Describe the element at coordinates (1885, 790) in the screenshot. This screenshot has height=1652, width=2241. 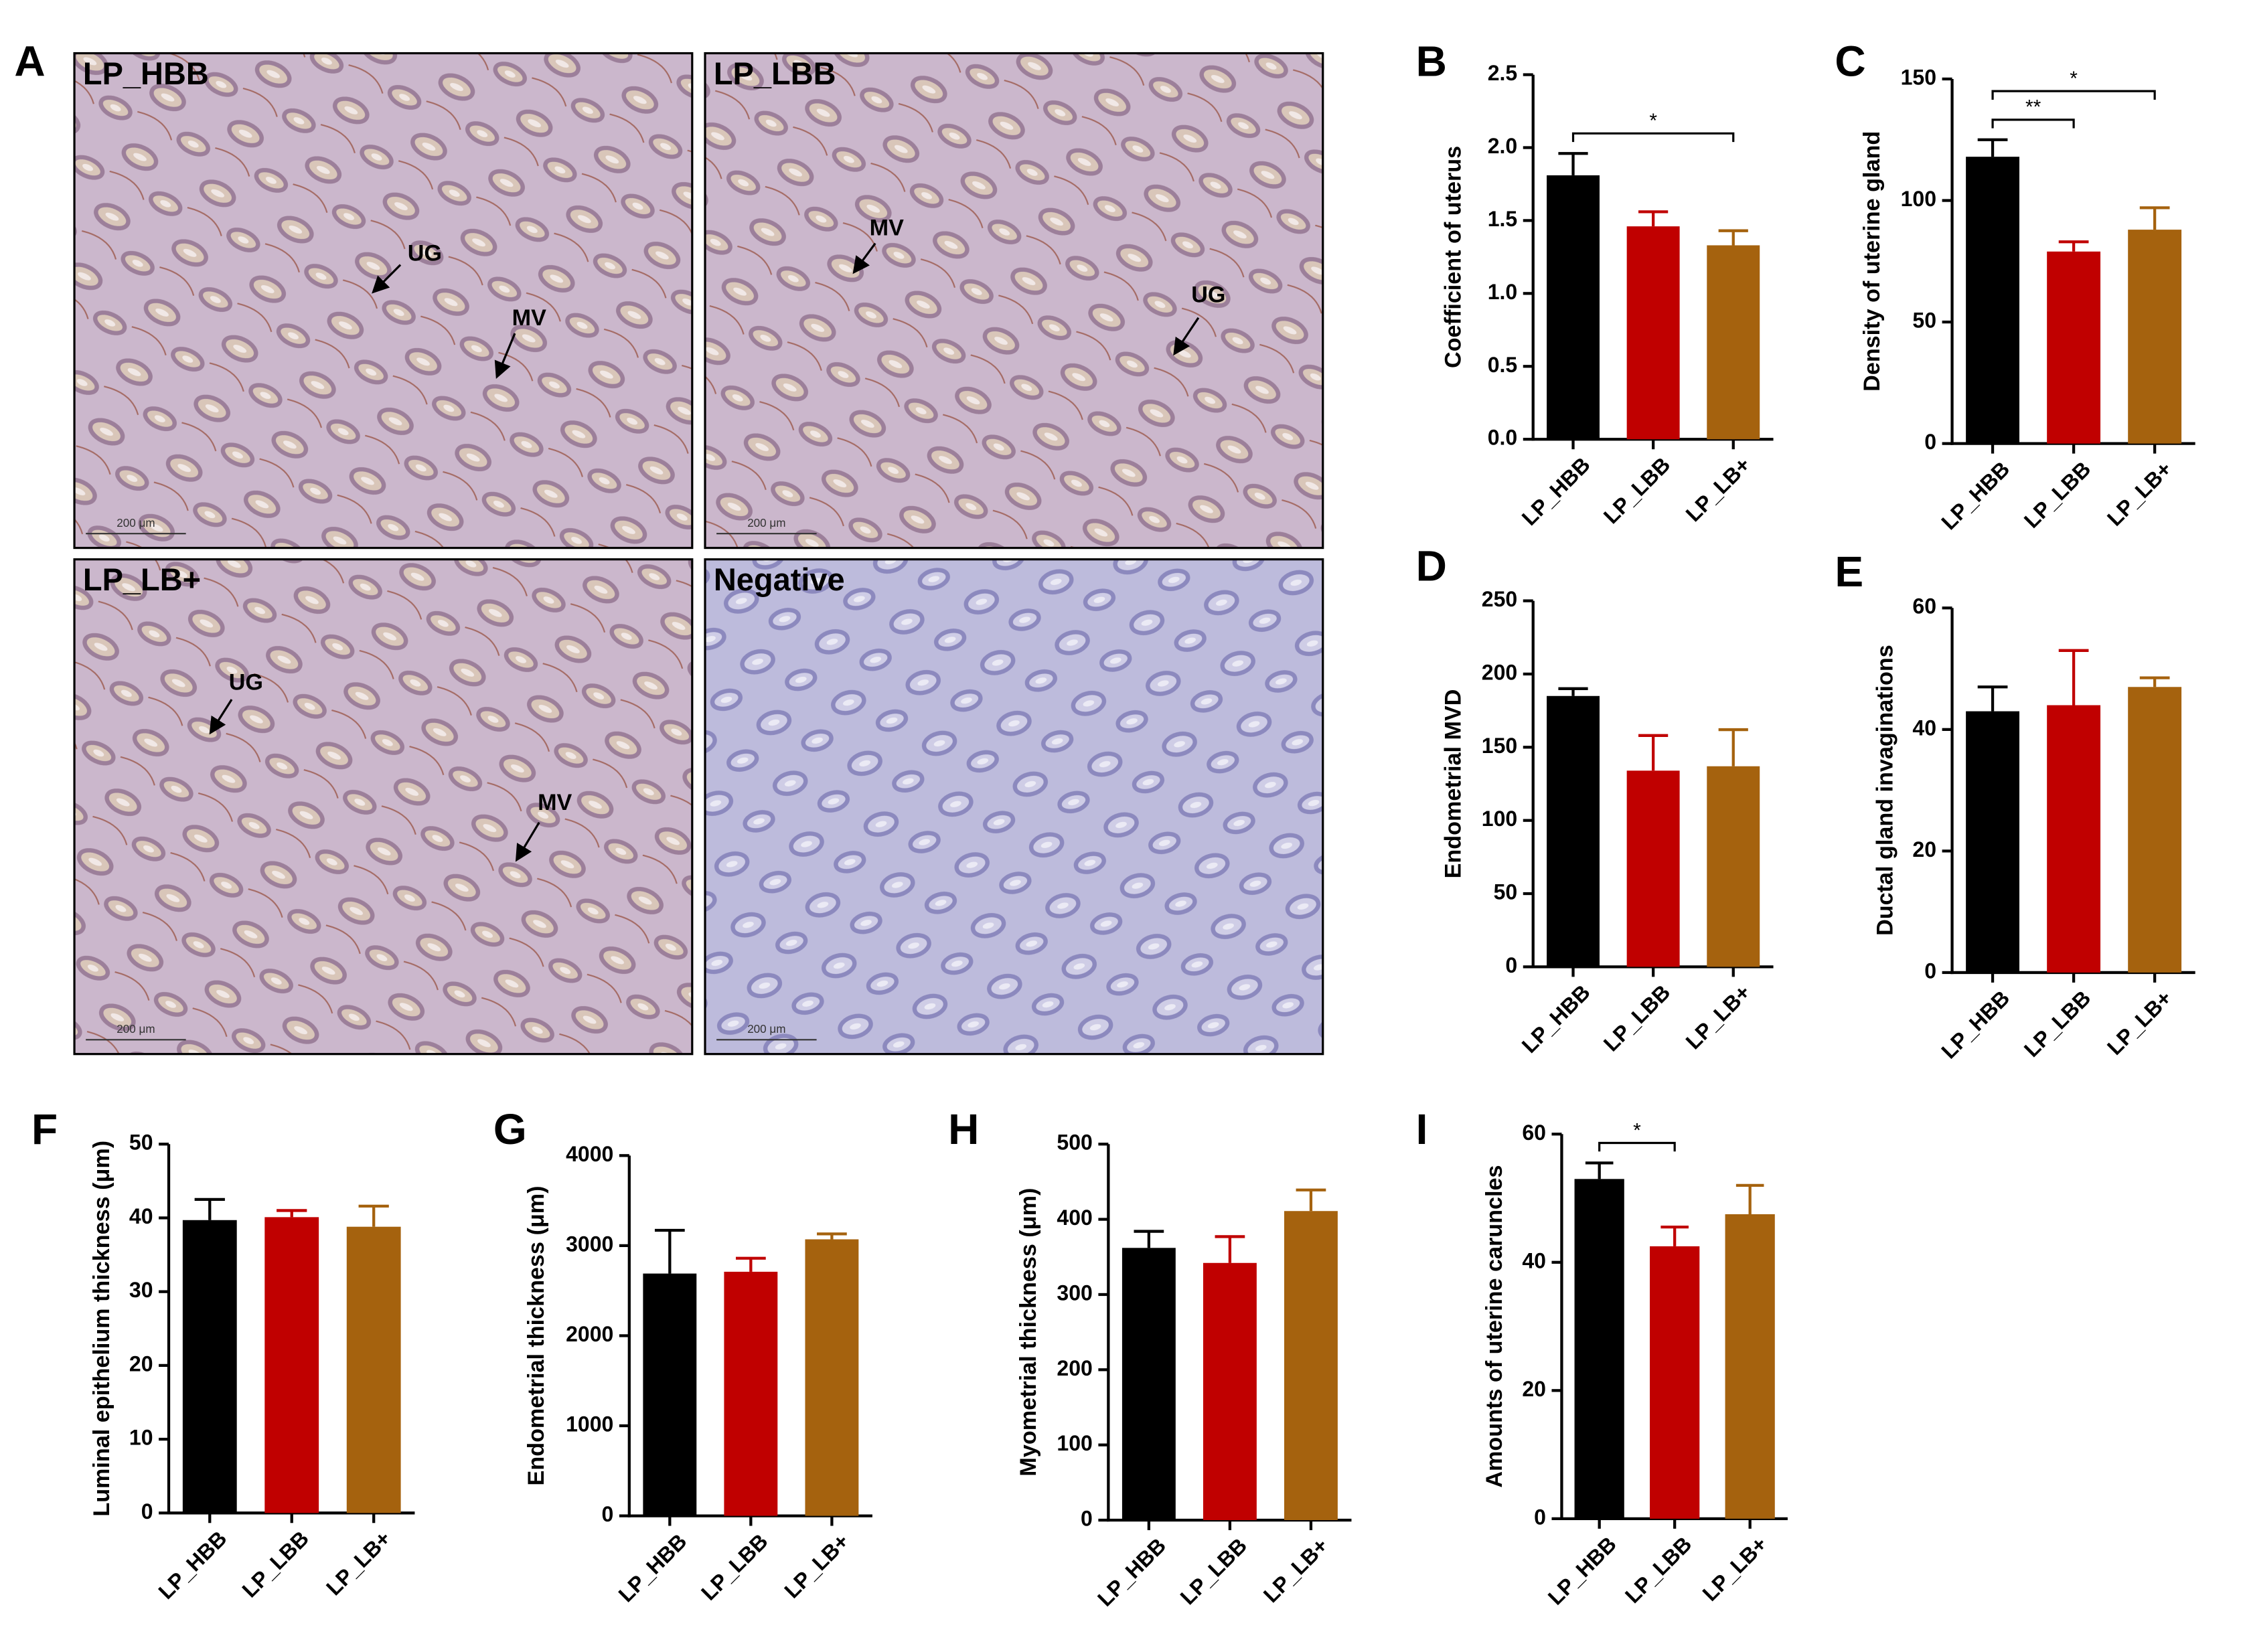
I see `y-axis-label: Ductal gland invaginations` at that location.